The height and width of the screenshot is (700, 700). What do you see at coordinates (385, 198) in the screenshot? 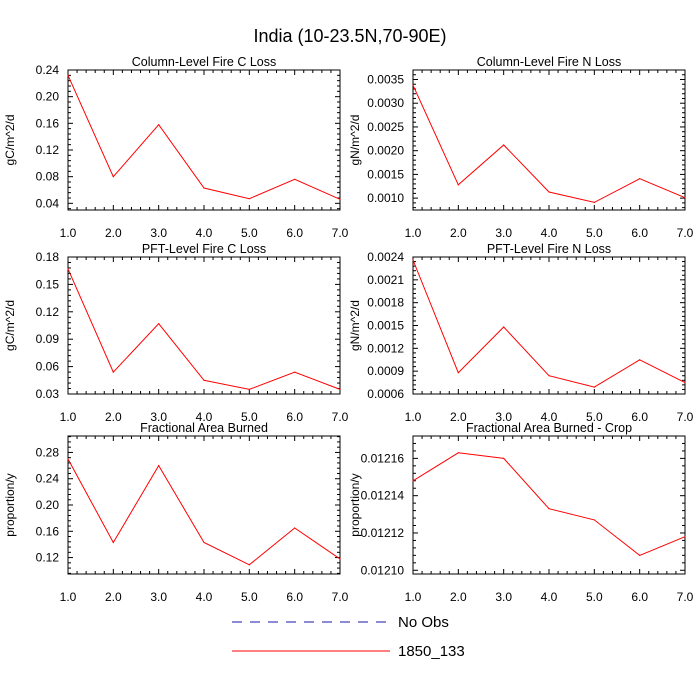
I see `y-tick-label: 0.0010` at bounding box center [385, 198].